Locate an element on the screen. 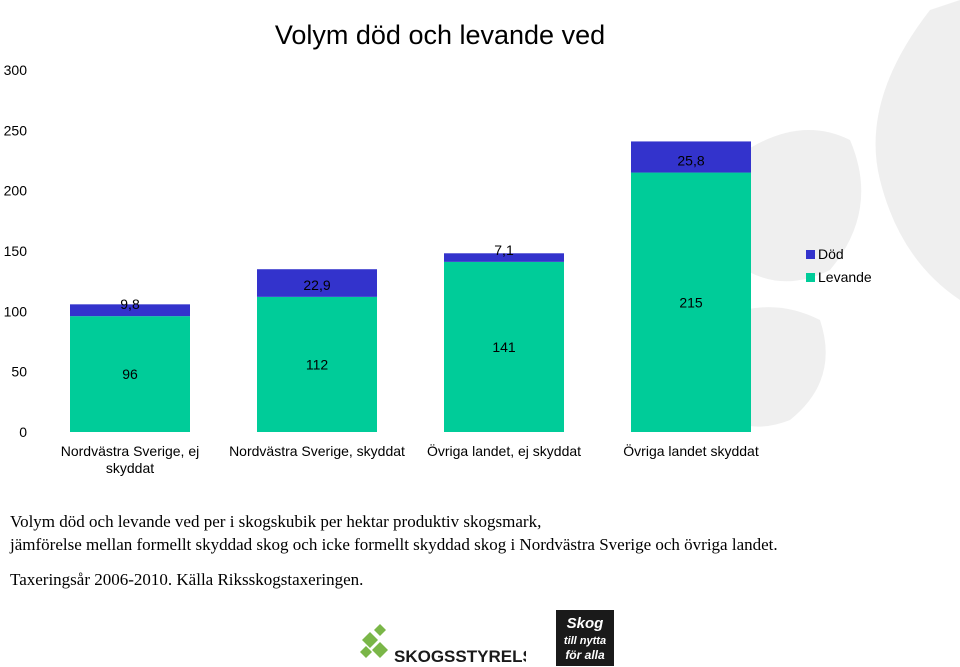 The image size is (960, 667). y-tick-label: 300 is located at coordinates (16, 70).